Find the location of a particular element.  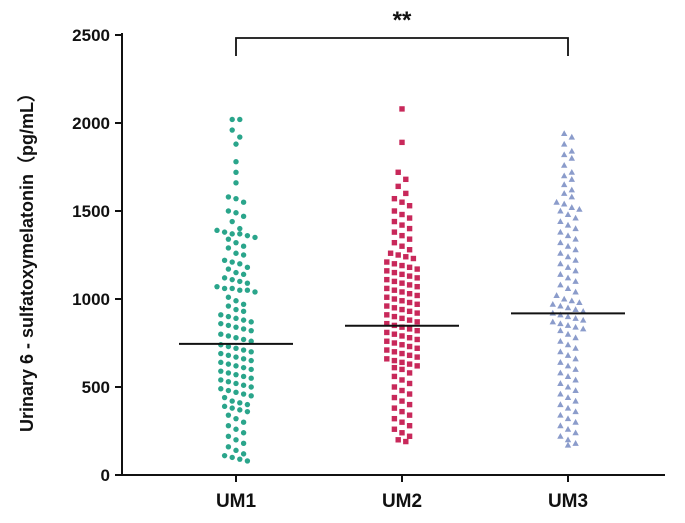

median-lines is located at coordinates (402, 328).